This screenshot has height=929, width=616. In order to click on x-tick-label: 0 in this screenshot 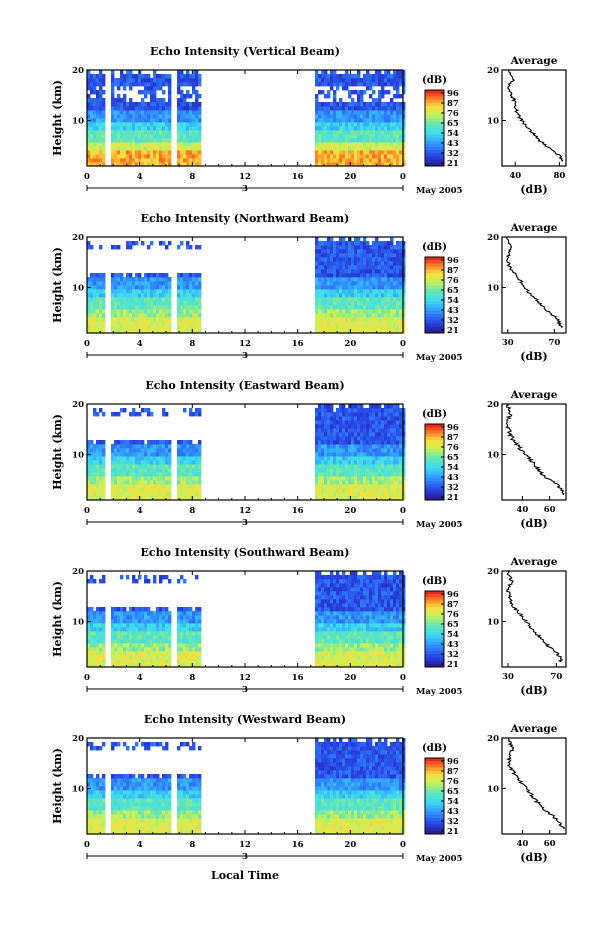, I will do `click(87, 511)`.